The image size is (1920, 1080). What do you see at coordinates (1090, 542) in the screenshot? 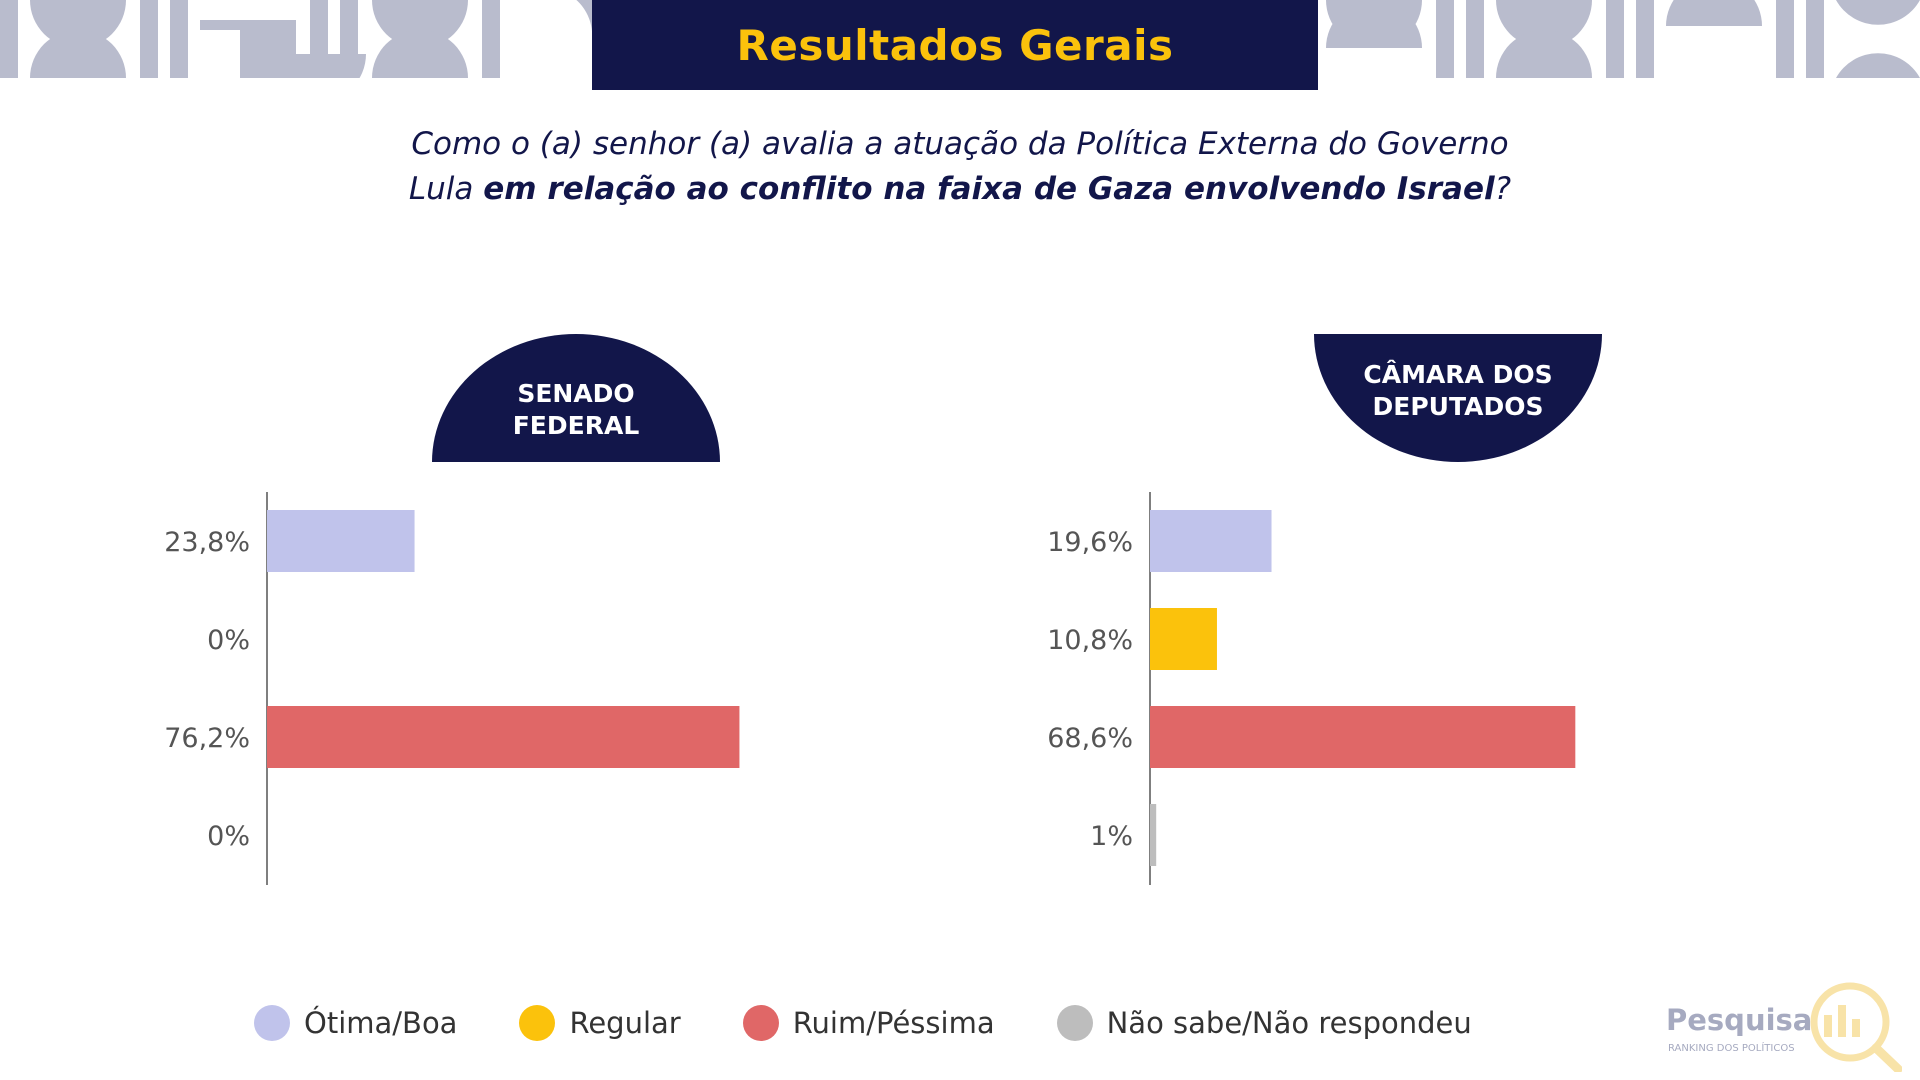
I see `chart-camara-value-label-1: 19,6%` at bounding box center [1090, 542].